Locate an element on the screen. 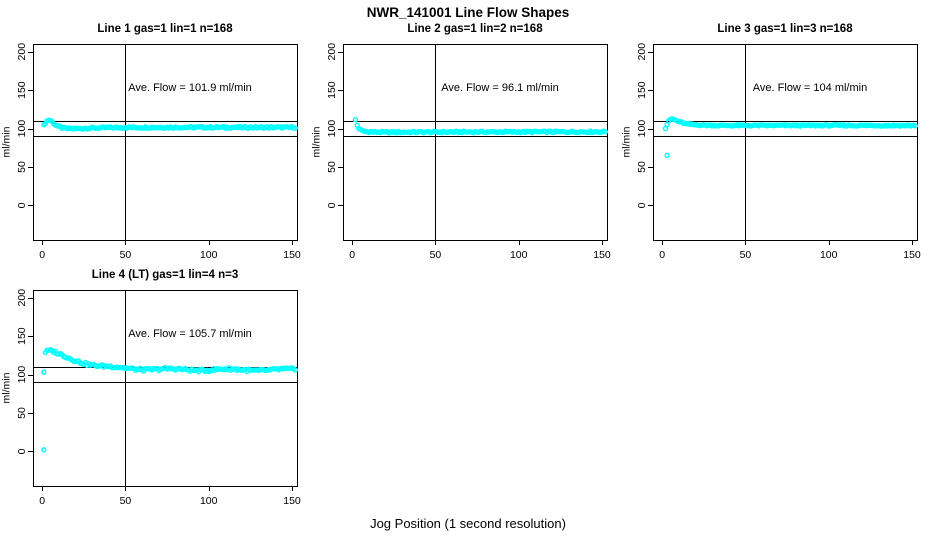 The image size is (936, 540). ave-flow-annotation: Ave. Flow = 105.7 ml/min is located at coordinates (190, 334).